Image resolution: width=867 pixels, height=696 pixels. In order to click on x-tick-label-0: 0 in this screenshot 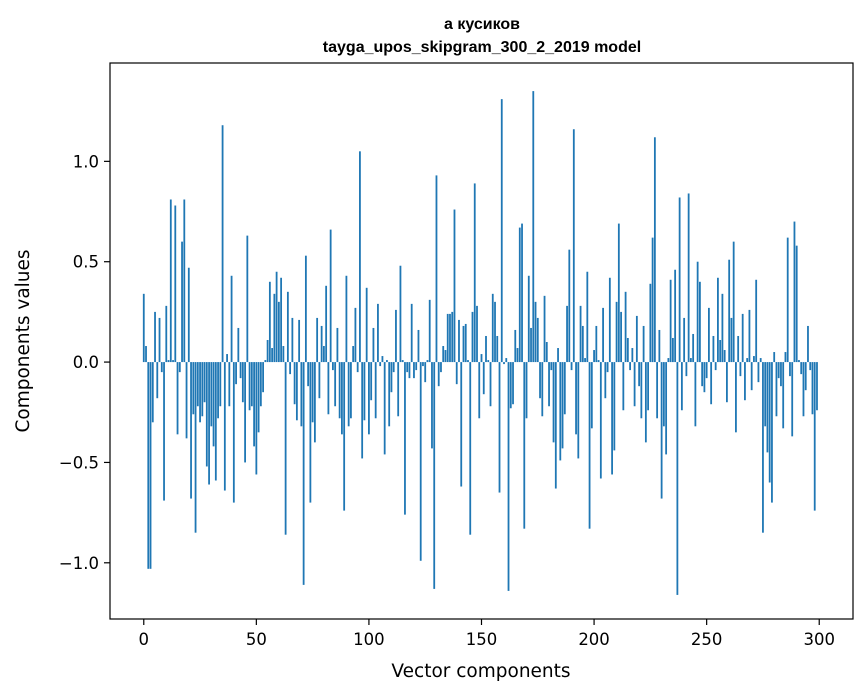, I will do `click(144, 639)`.